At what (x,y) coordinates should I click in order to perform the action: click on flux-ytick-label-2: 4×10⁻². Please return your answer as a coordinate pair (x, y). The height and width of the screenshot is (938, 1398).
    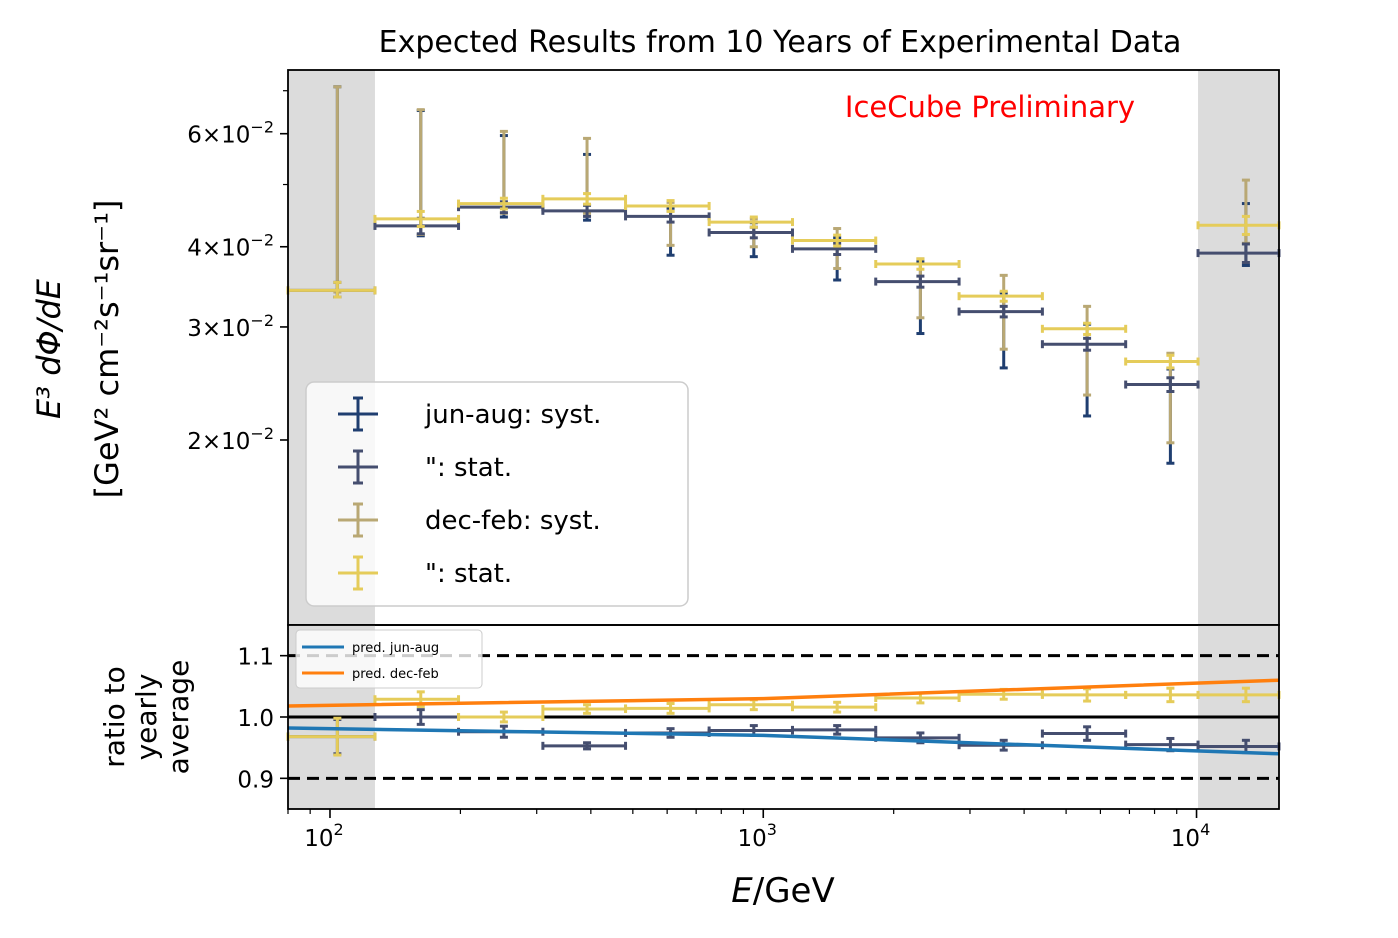
    Looking at the image, I should click on (230, 246).